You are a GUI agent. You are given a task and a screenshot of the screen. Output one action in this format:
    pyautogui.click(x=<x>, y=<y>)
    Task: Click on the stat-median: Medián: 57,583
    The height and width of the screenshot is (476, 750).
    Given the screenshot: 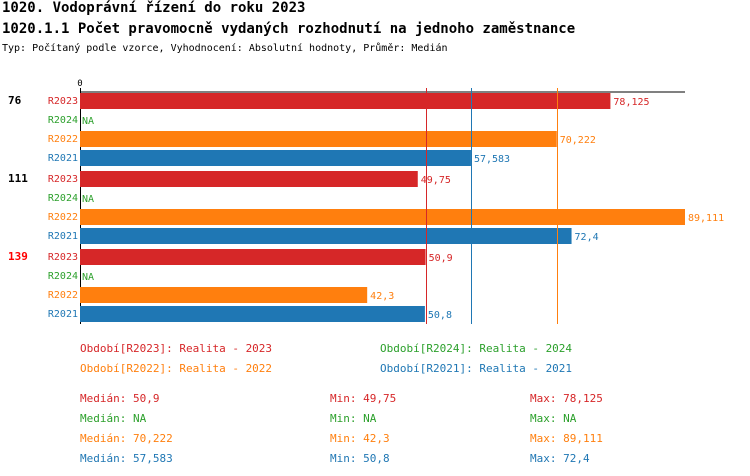 What is the action you would take?
    pyautogui.click(x=126, y=458)
    